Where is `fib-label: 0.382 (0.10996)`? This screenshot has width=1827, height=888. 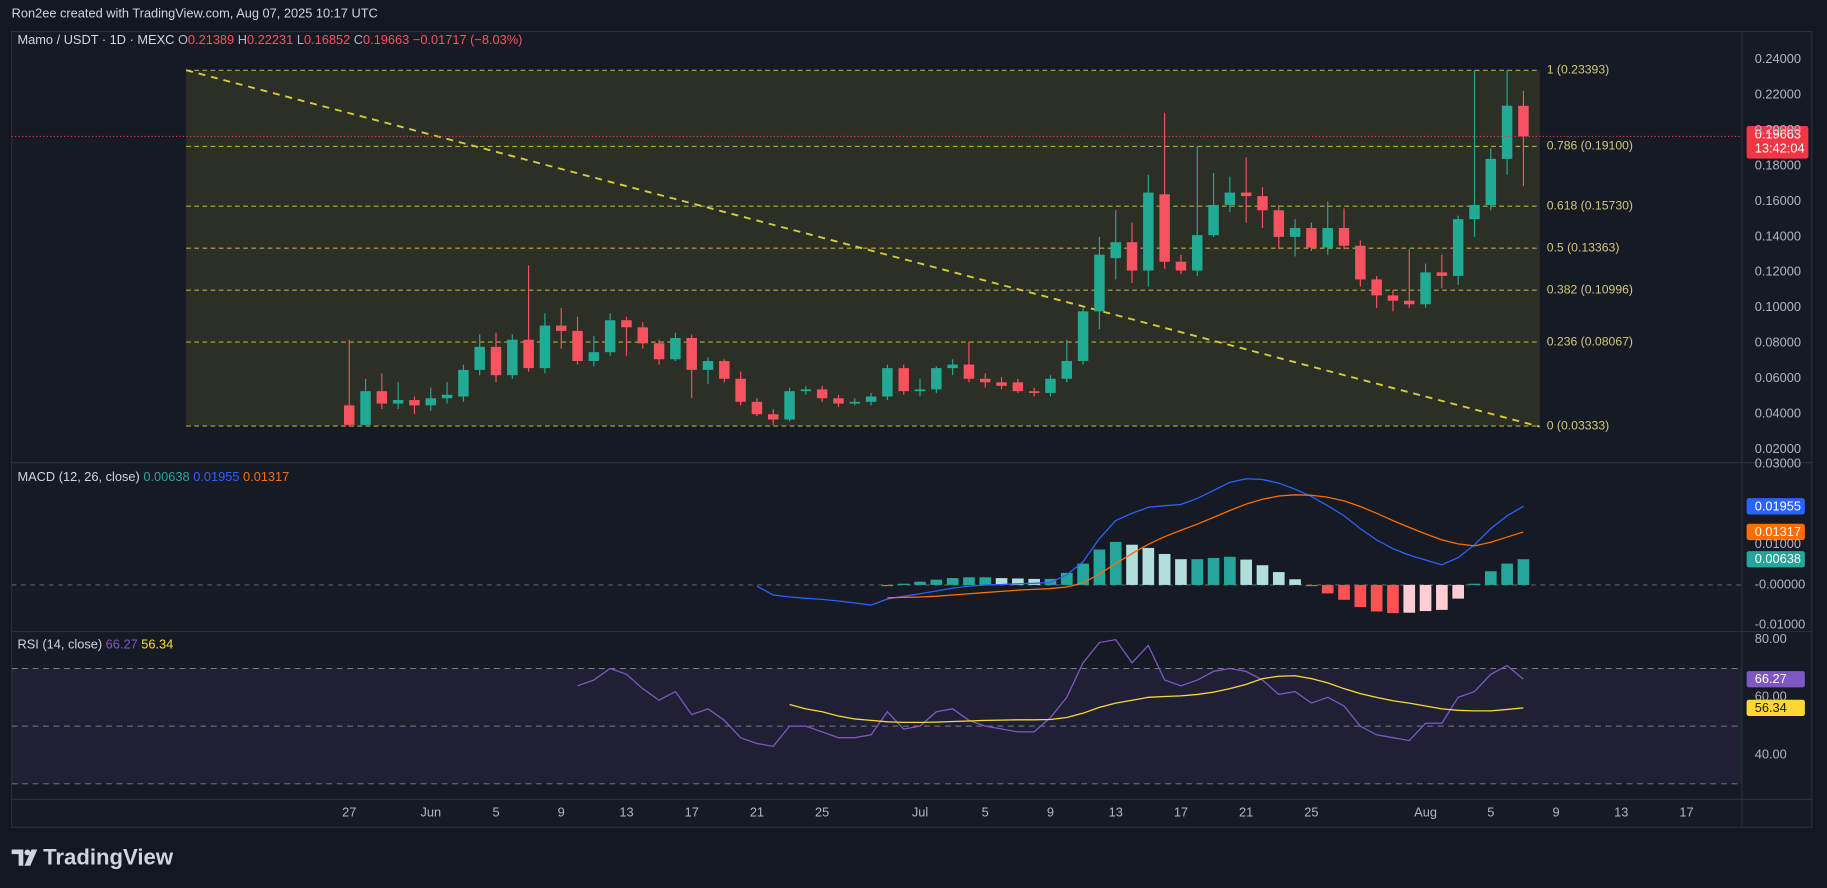
fib-label: 0.382 (0.10996) is located at coordinates (1590, 289).